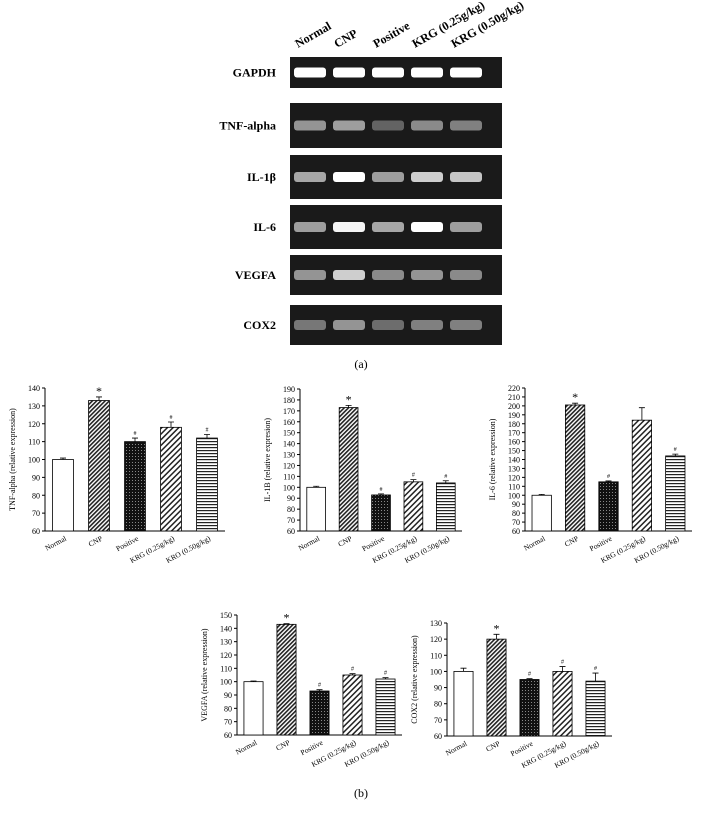 Image resolution: width=723 pixels, height=822 pixels. What do you see at coordinates (264, 227) in the screenshot?
I see `gel-row-label: IL-6` at bounding box center [264, 227].